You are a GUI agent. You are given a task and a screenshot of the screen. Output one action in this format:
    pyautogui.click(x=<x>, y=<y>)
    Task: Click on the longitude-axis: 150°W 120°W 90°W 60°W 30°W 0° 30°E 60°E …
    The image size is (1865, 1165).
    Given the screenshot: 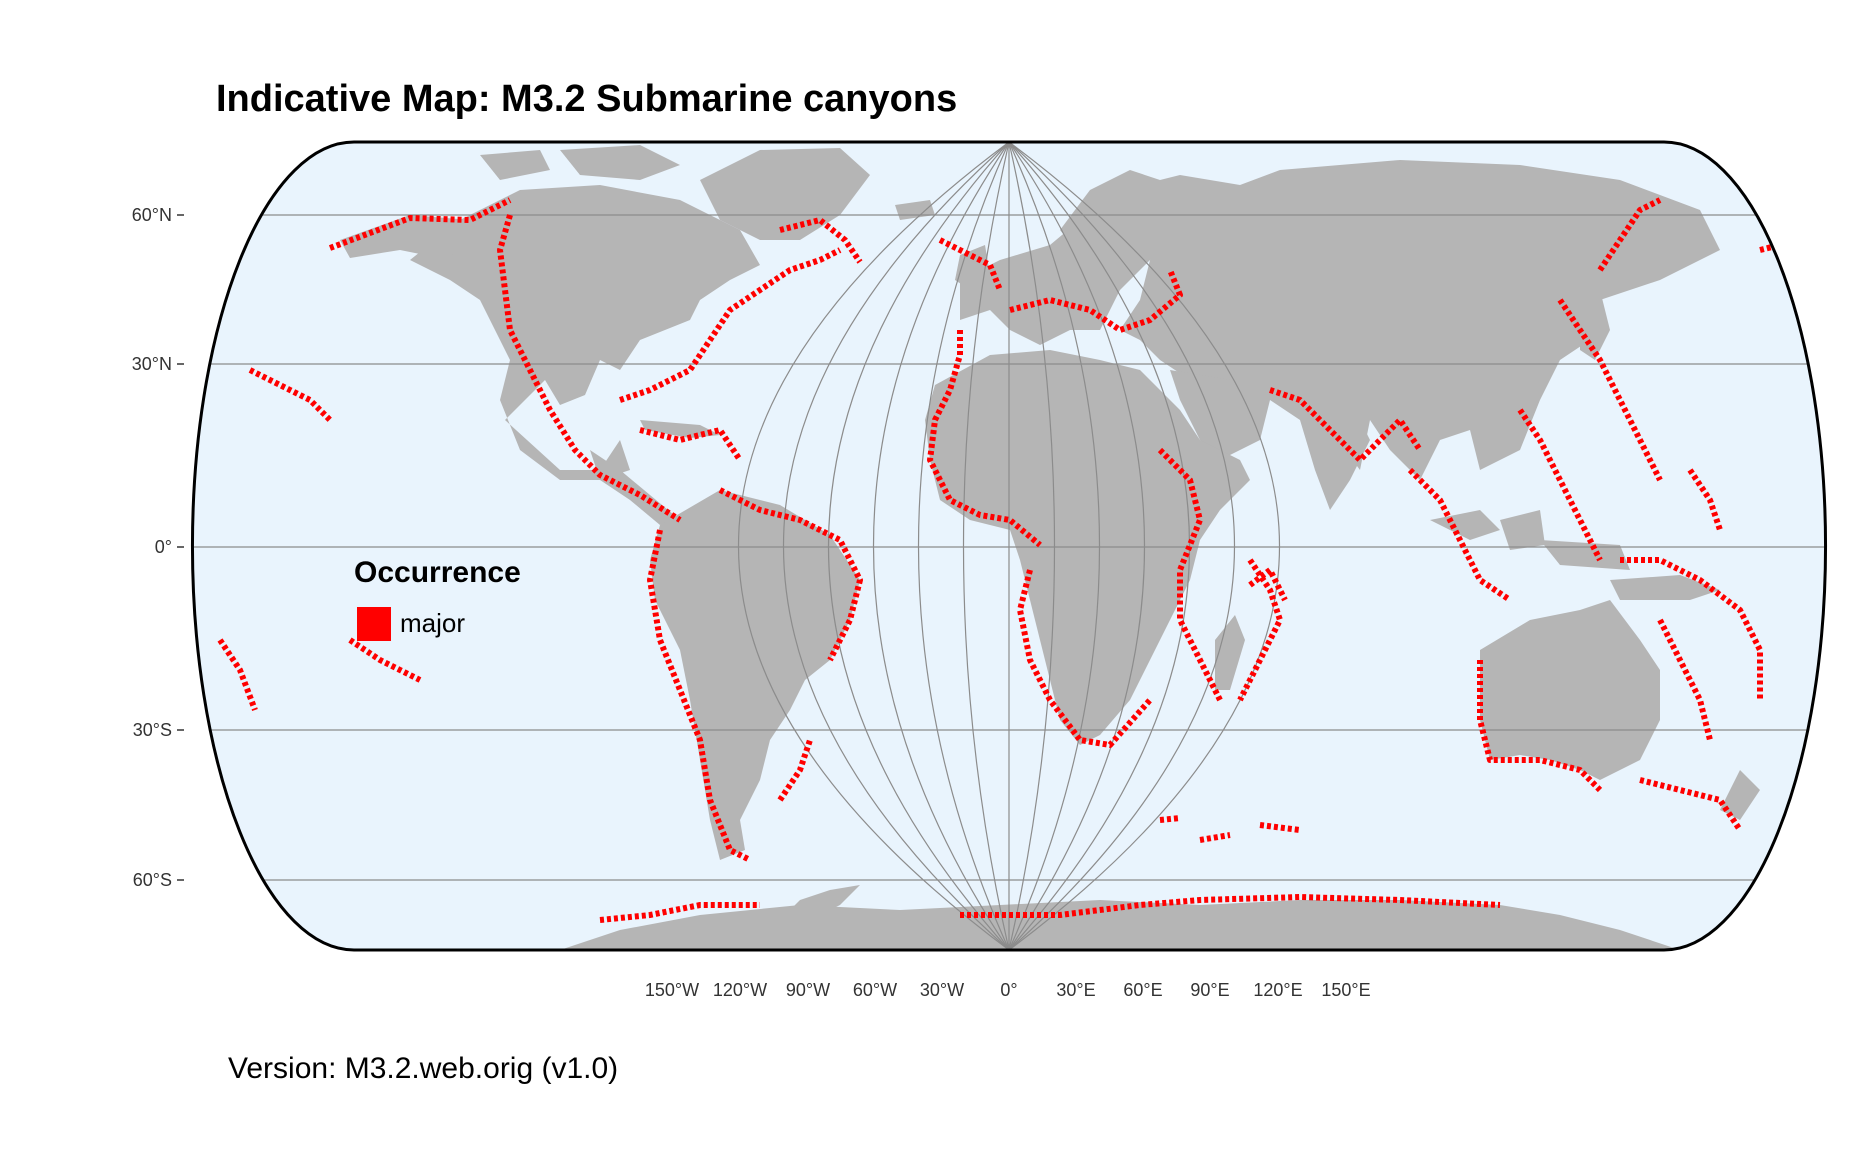 What is the action you would take?
    pyautogui.click(x=1008, y=990)
    